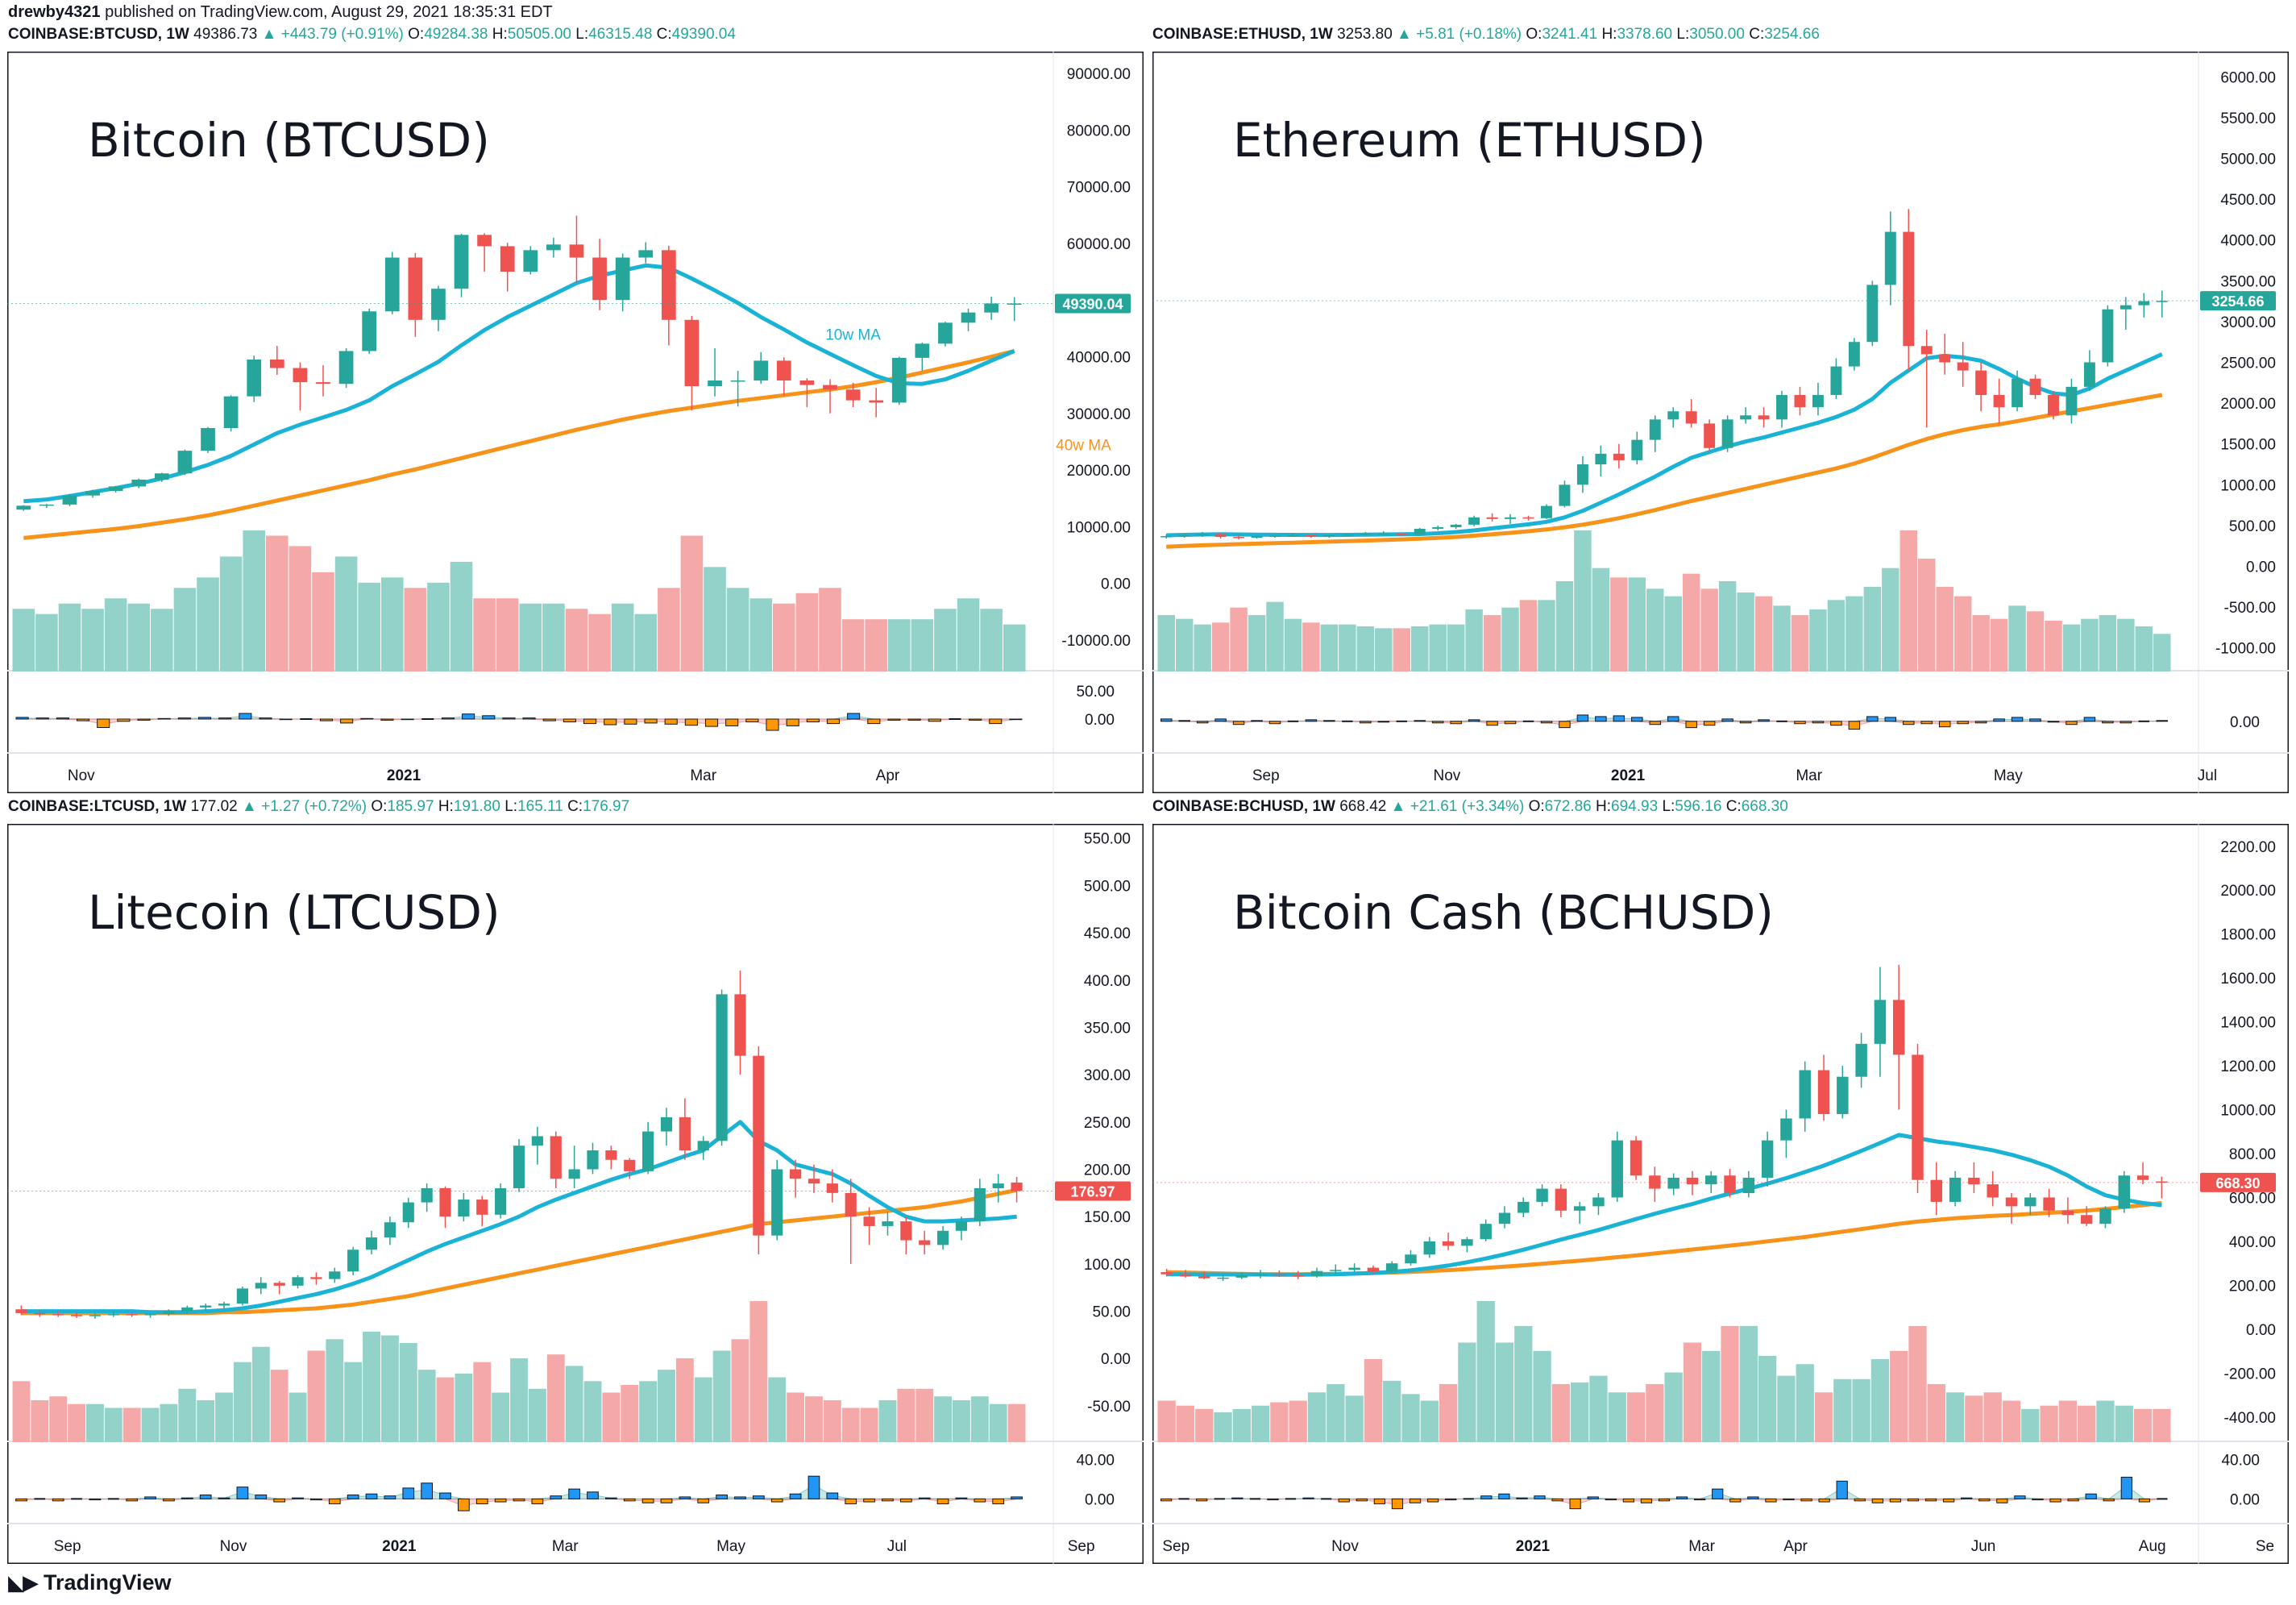  Describe the element at coordinates (1570, 34) in the screenshot. I see `open-value: 3241.41` at that location.